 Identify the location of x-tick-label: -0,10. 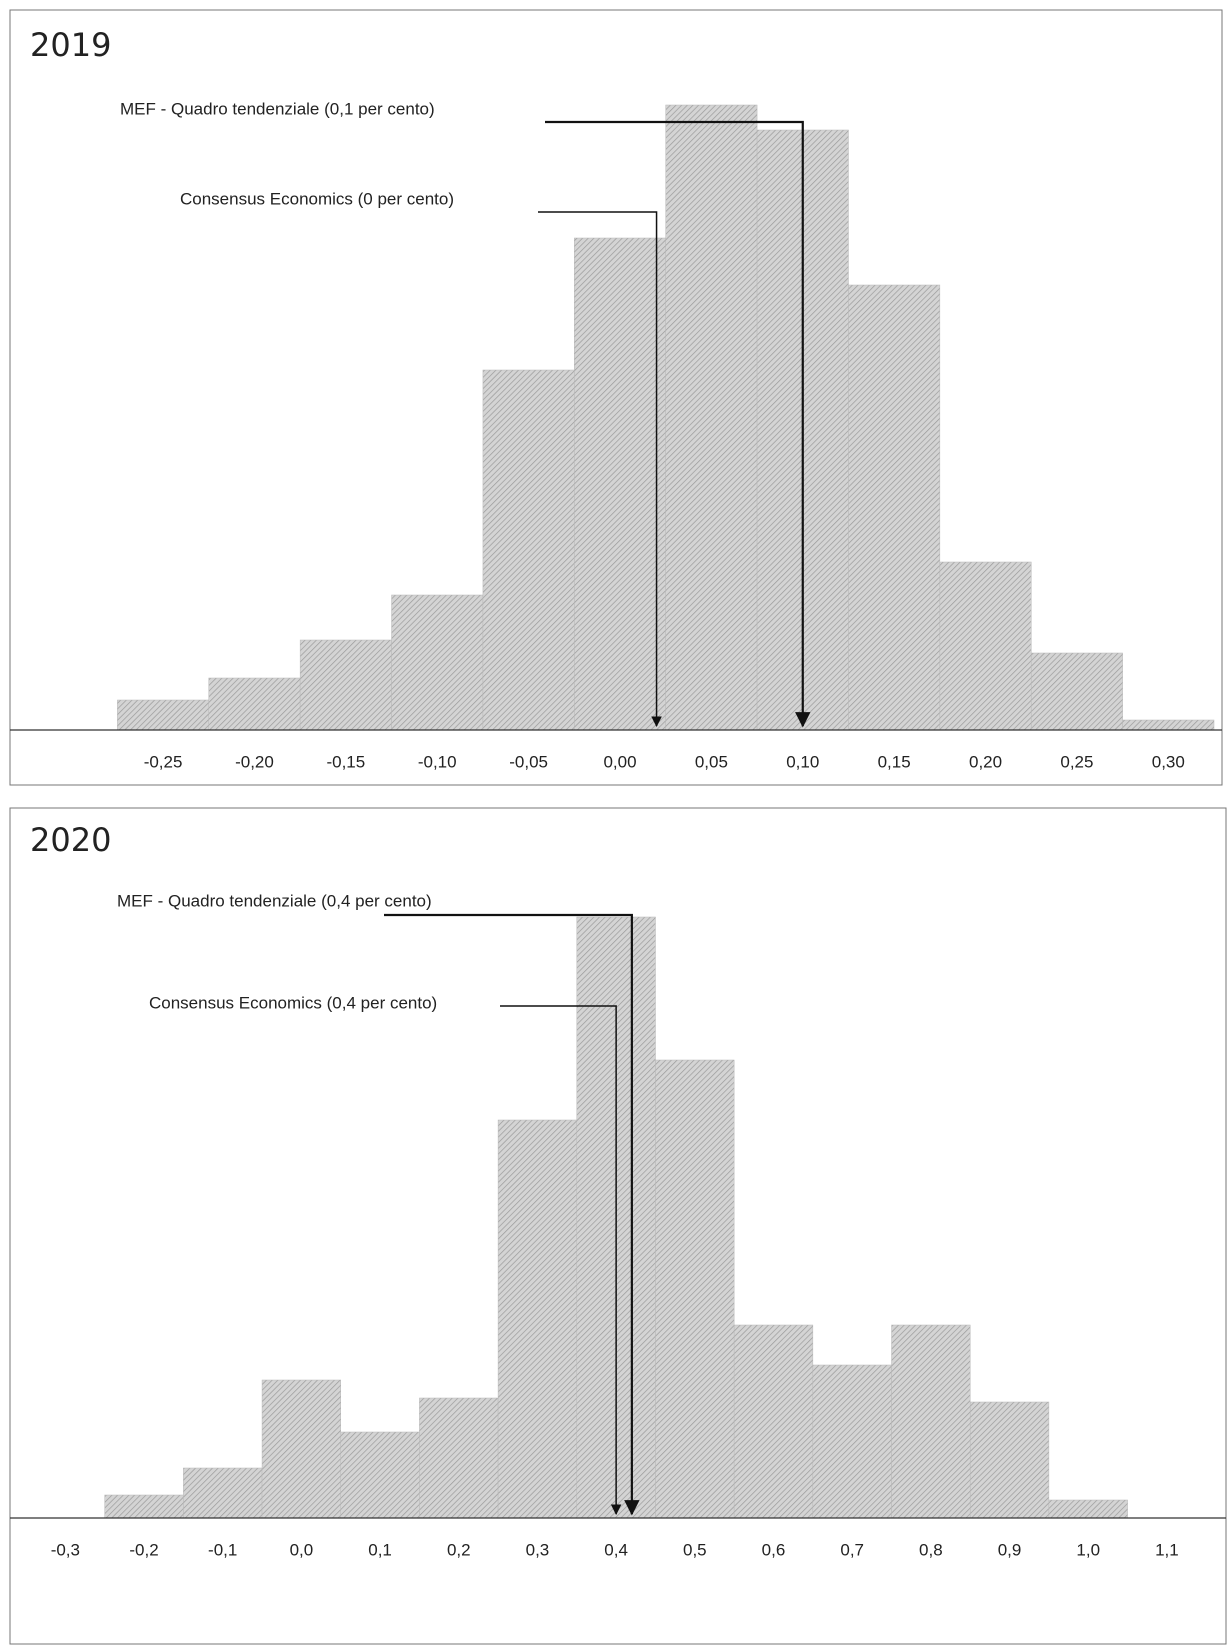
(437, 761).